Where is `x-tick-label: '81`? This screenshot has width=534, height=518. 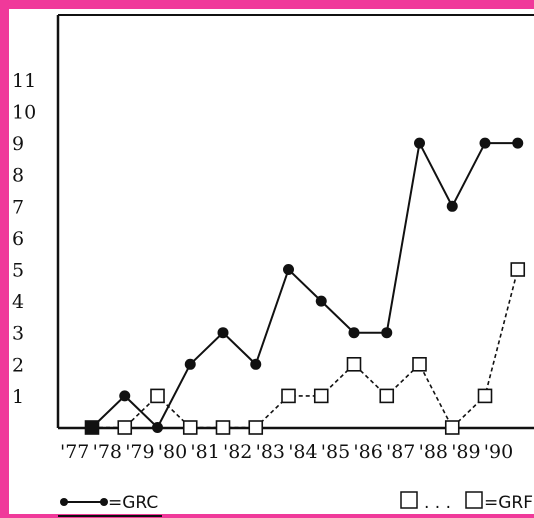 x-tick-label: '81 is located at coordinates (204, 452).